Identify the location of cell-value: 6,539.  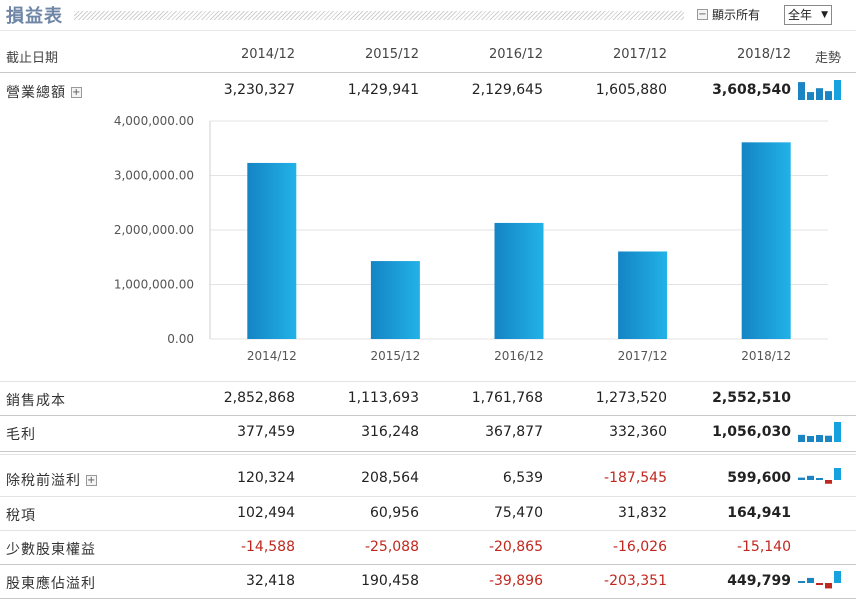
(522, 478).